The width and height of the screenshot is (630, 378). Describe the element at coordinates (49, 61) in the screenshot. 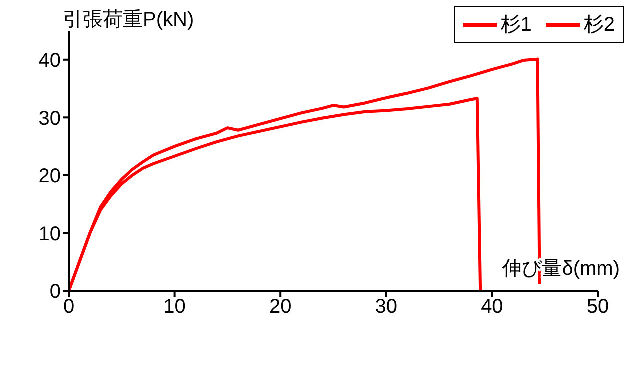

I see `y-tick-label: 40` at that location.